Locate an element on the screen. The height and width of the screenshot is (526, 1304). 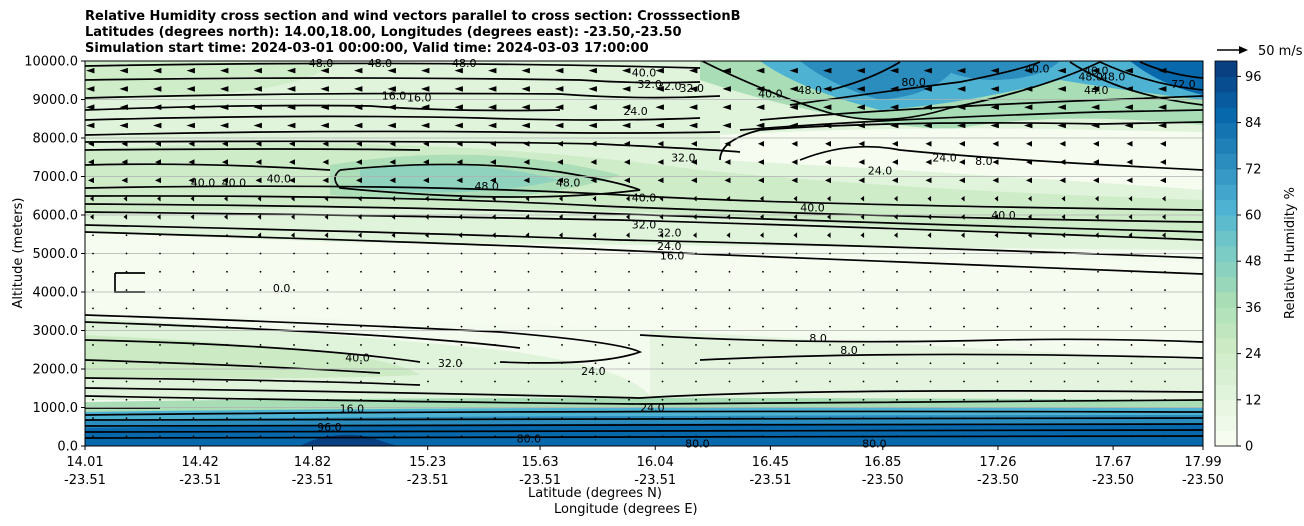
contour-label-41: 16.0 is located at coordinates (352, 408).